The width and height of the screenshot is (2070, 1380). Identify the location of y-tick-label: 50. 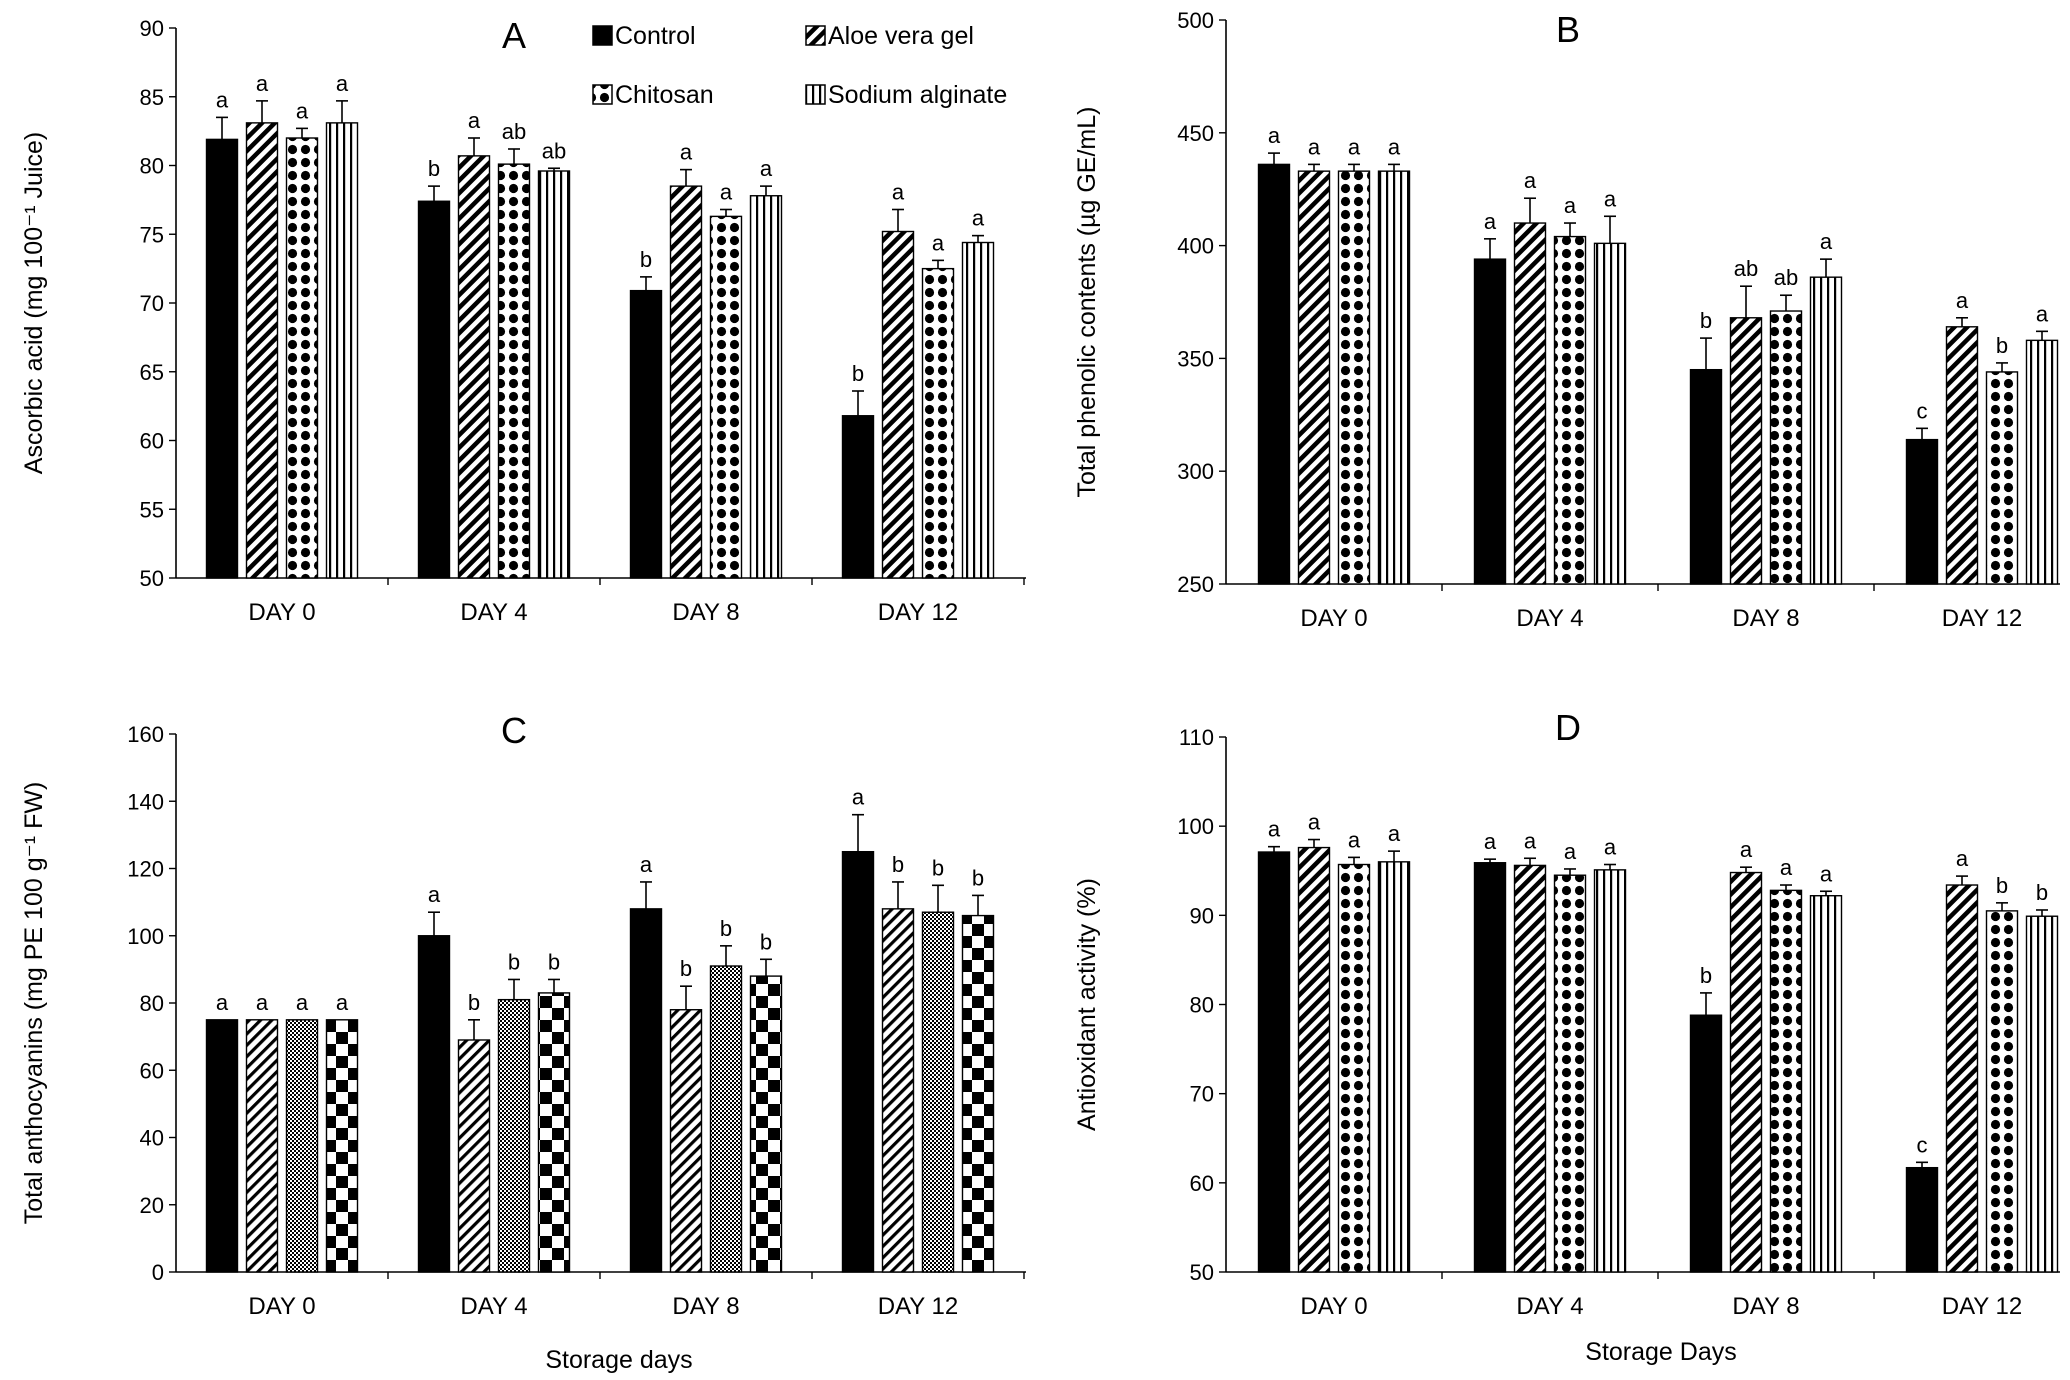
(152, 578).